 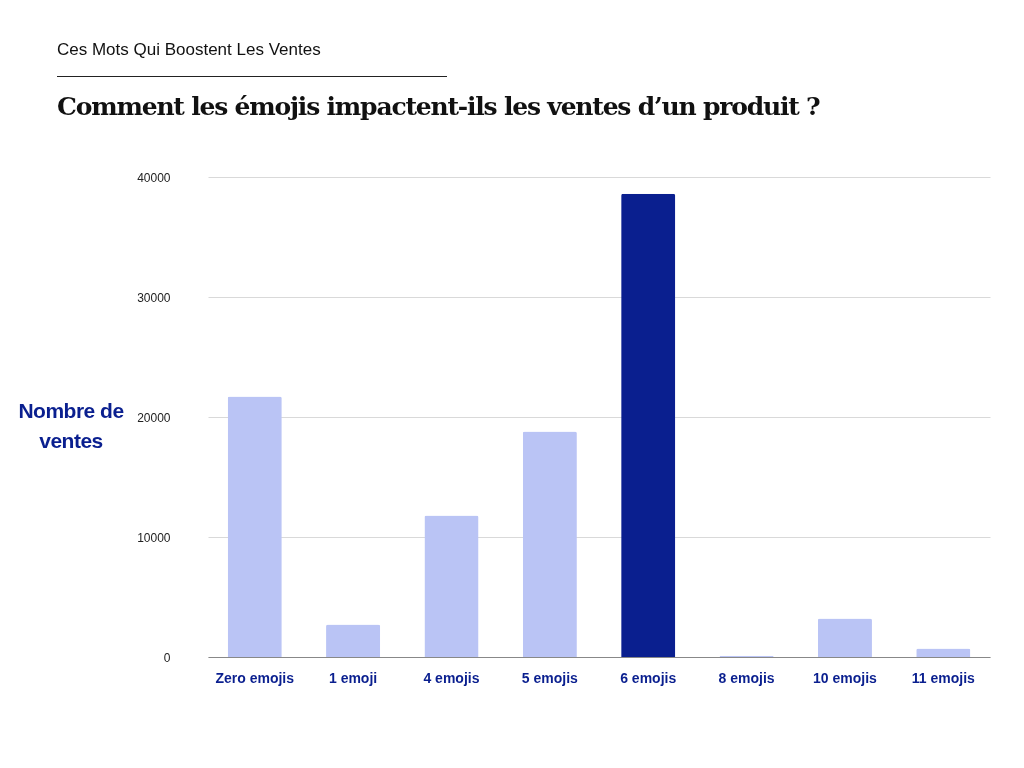 What do you see at coordinates (451, 677) in the screenshot?
I see `x-tick-label: 4 emojis` at bounding box center [451, 677].